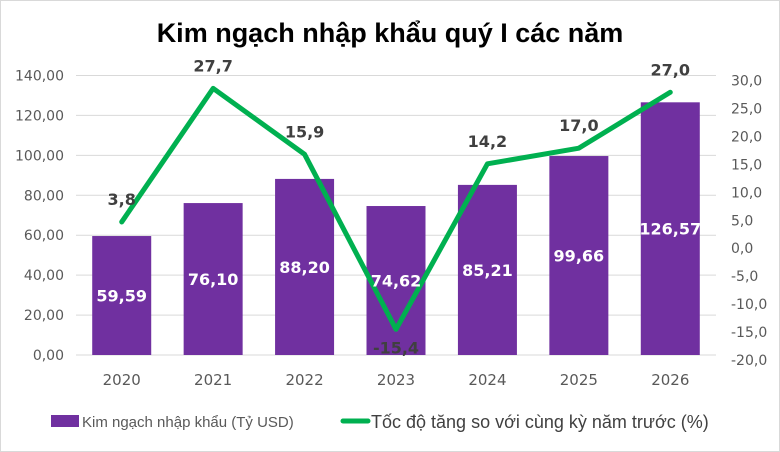  I want to click on y-right-tick-label: 25,0, so click(746, 109).